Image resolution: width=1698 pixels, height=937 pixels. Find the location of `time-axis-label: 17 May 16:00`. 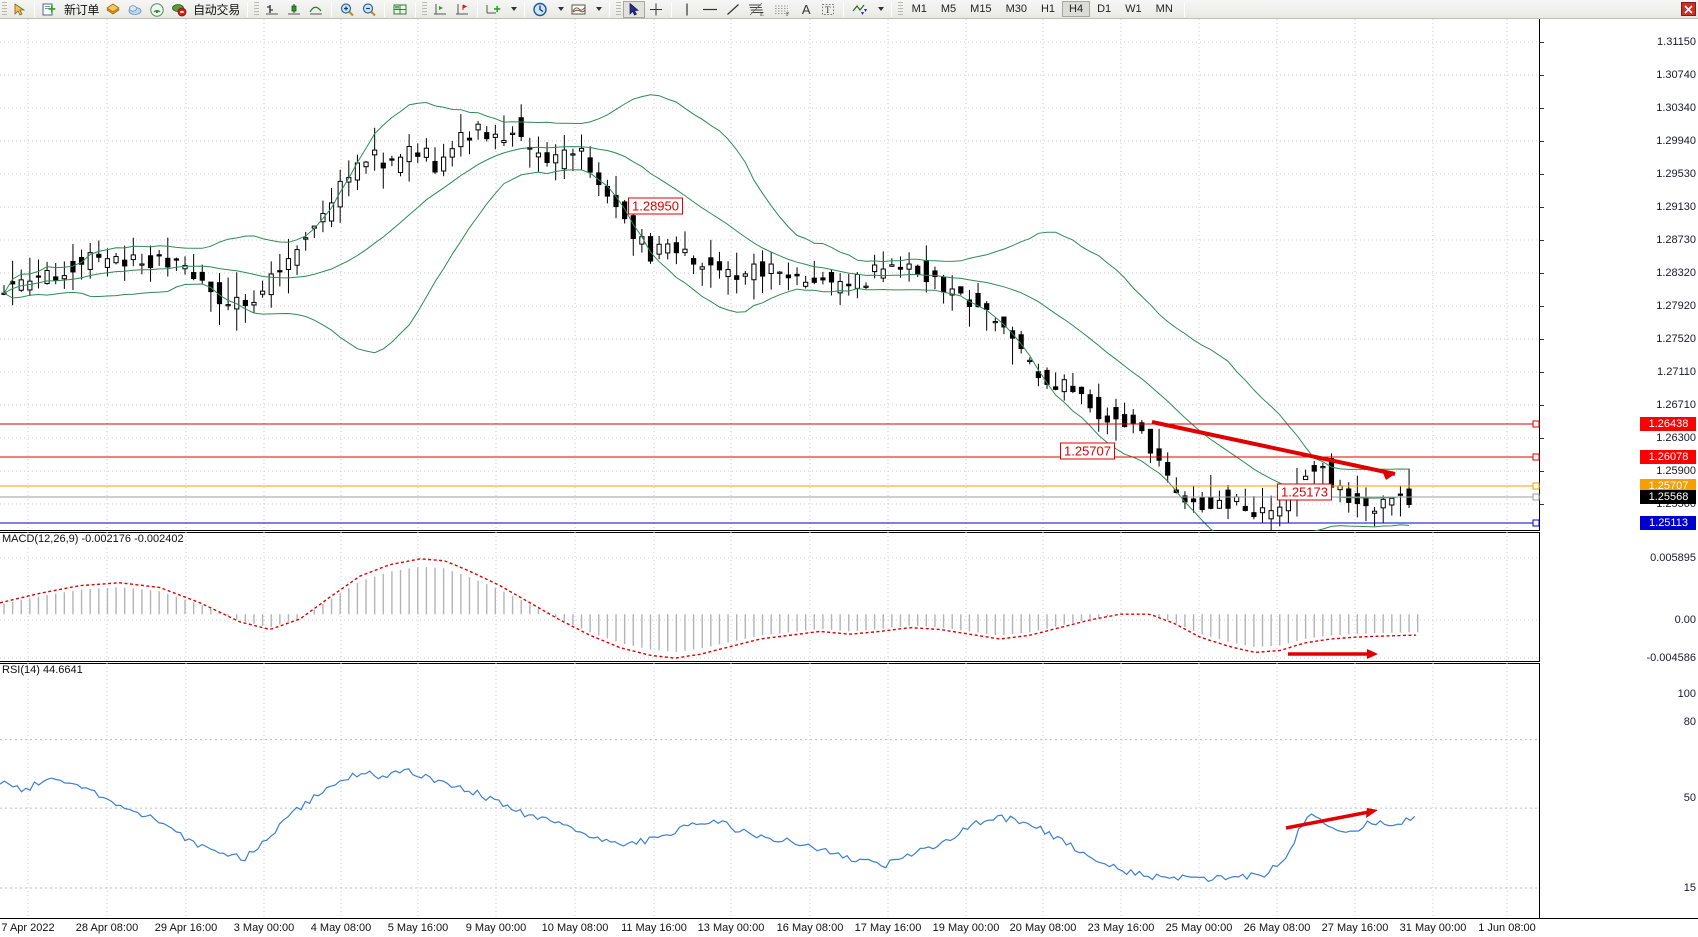

time-axis-label: 17 May 16:00 is located at coordinates (888, 928).